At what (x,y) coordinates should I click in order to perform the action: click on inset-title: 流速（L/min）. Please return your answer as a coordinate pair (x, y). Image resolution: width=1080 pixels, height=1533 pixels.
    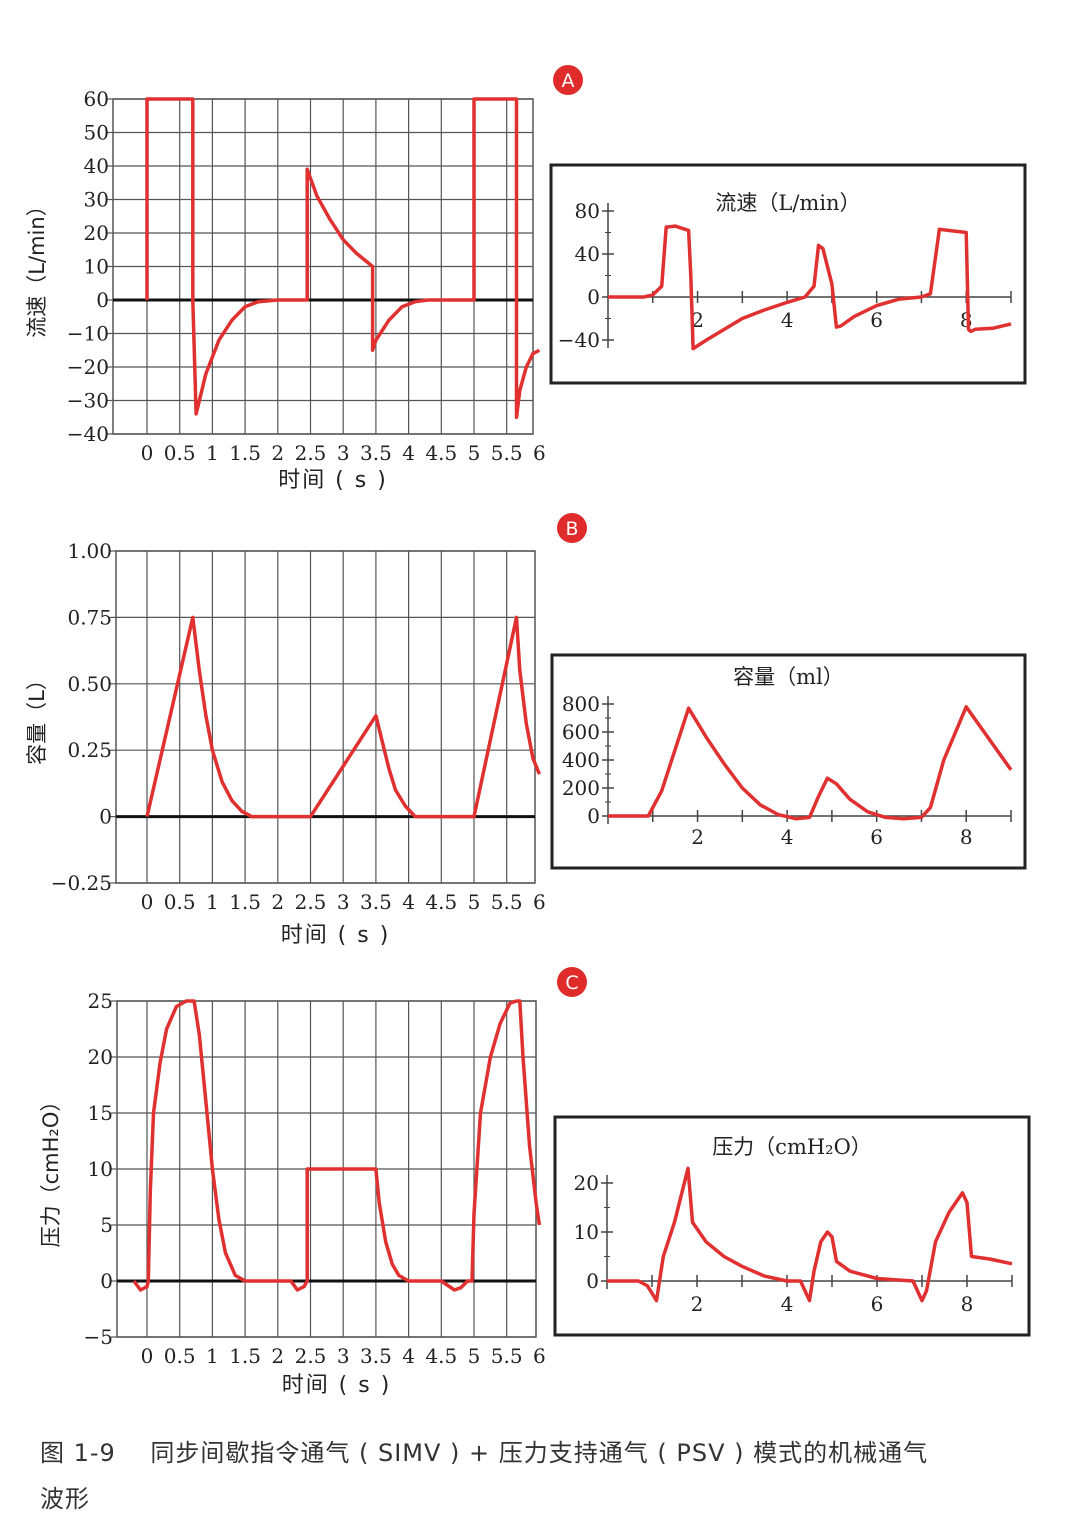
    Looking at the image, I should click on (787, 203).